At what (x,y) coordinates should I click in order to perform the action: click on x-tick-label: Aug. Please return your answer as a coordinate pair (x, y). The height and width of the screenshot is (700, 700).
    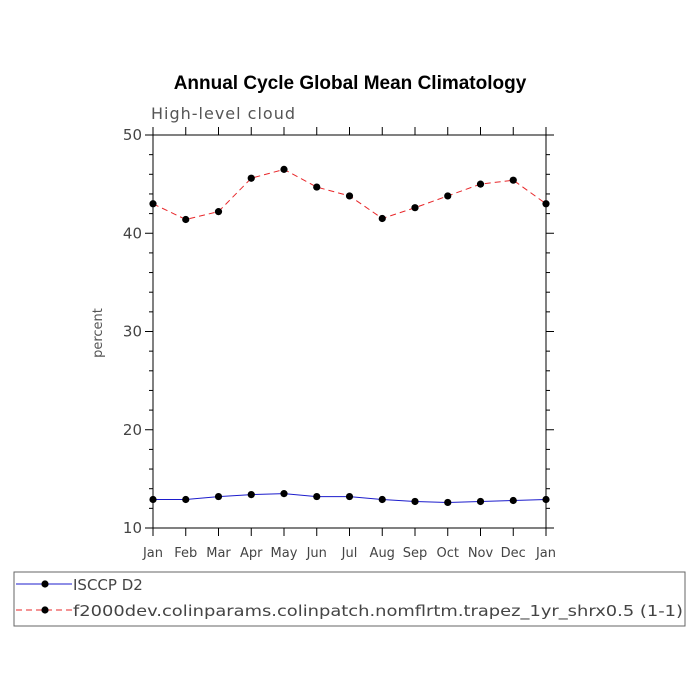
    Looking at the image, I should click on (382, 553).